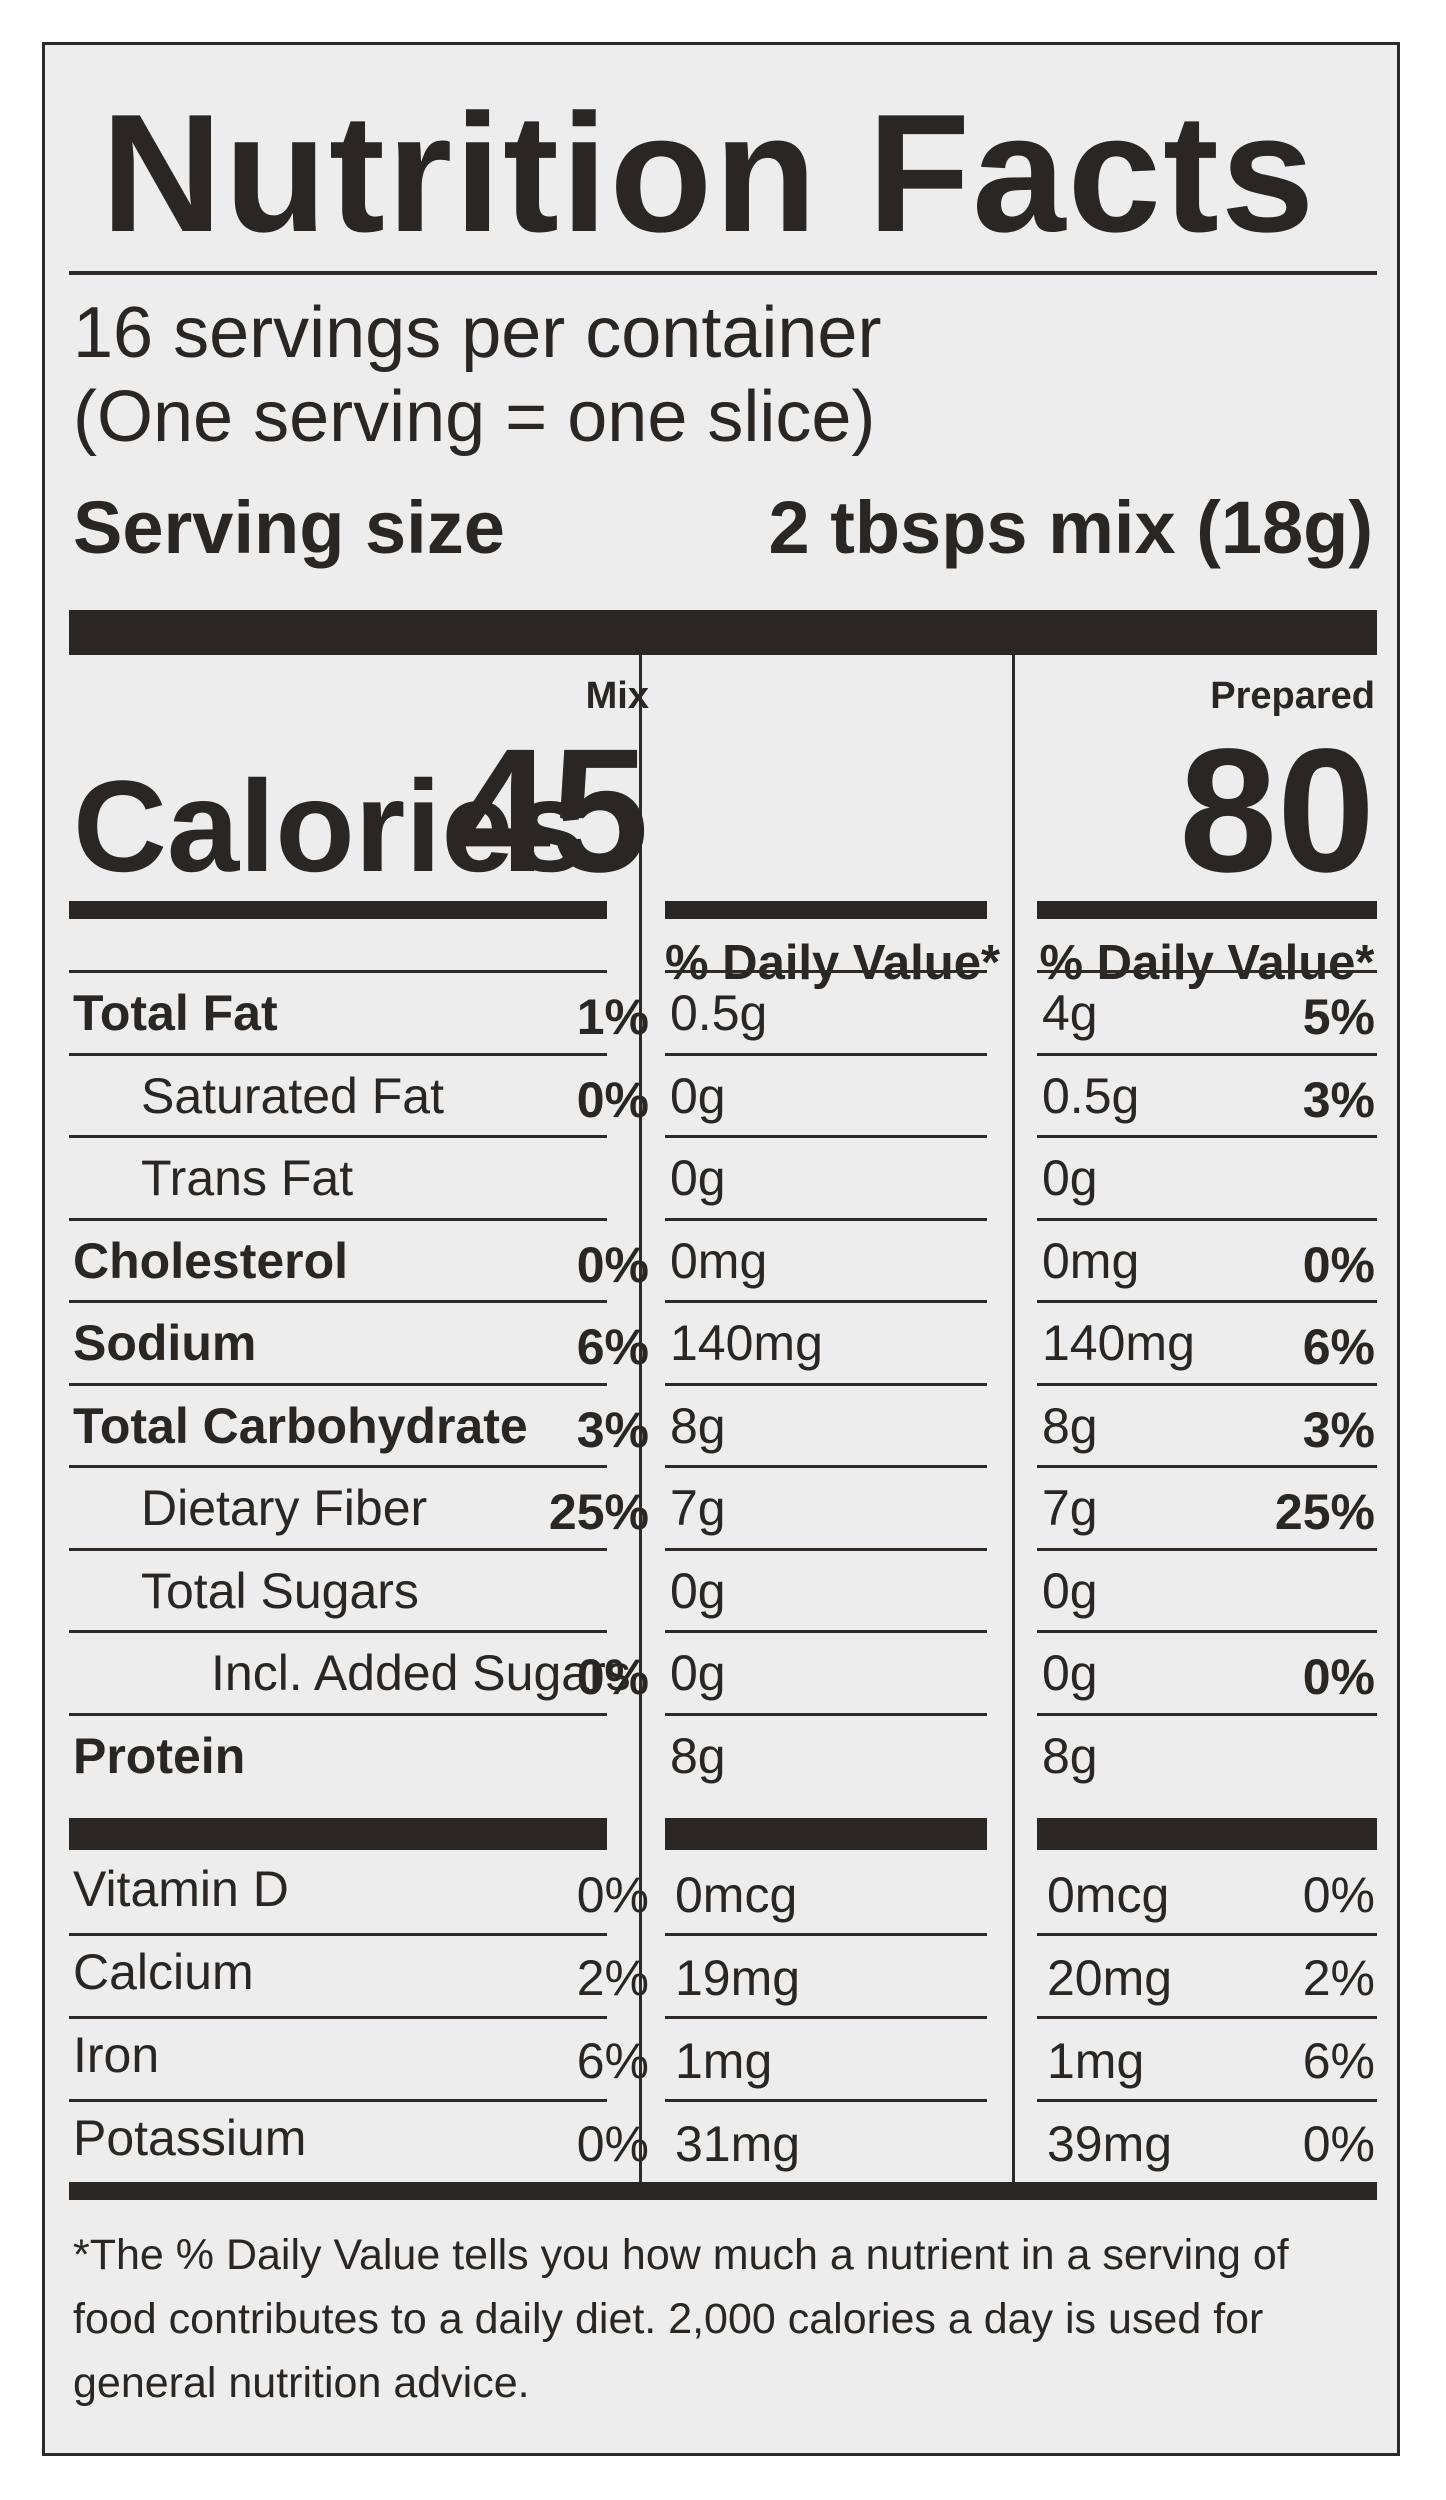 The height and width of the screenshot is (2500, 1446). Describe the element at coordinates (1110, 1978) in the screenshot. I see `vitamin-prepared-amount: 20mg` at that location.